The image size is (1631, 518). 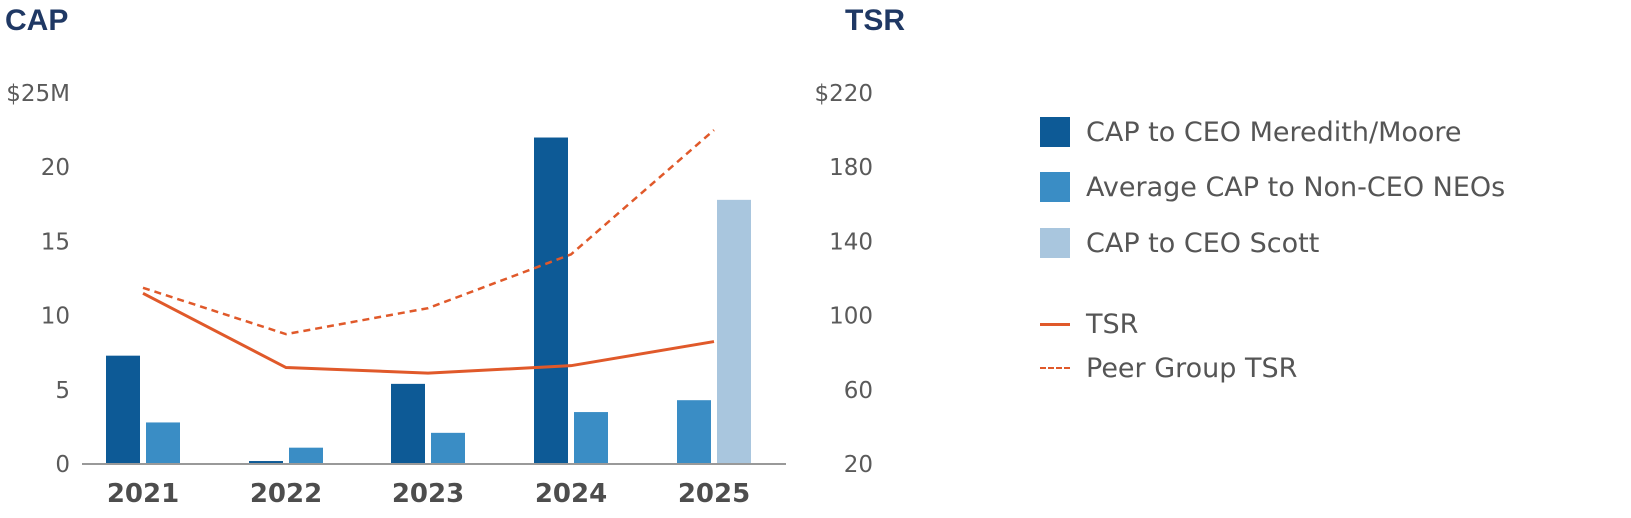 I want to click on left-tick-label: 20, so click(x=55, y=168).